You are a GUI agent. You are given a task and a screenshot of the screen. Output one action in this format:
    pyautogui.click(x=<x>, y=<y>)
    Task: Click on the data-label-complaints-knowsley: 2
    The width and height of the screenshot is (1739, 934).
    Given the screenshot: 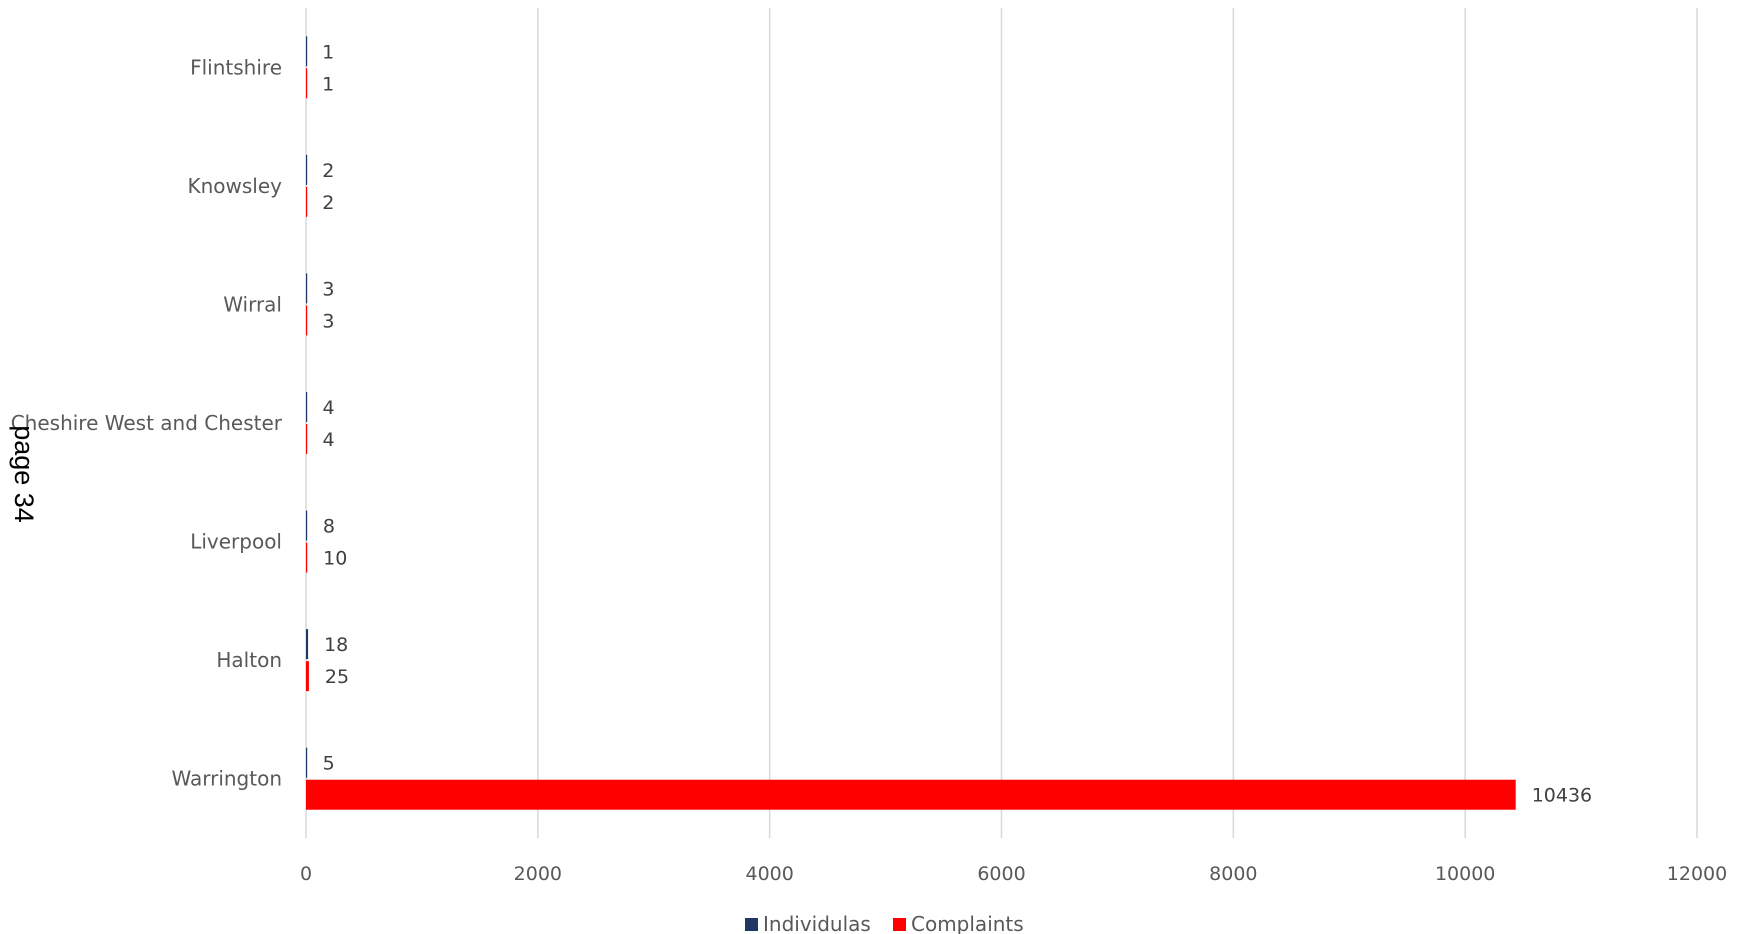 What is the action you would take?
    pyautogui.click(x=328, y=203)
    